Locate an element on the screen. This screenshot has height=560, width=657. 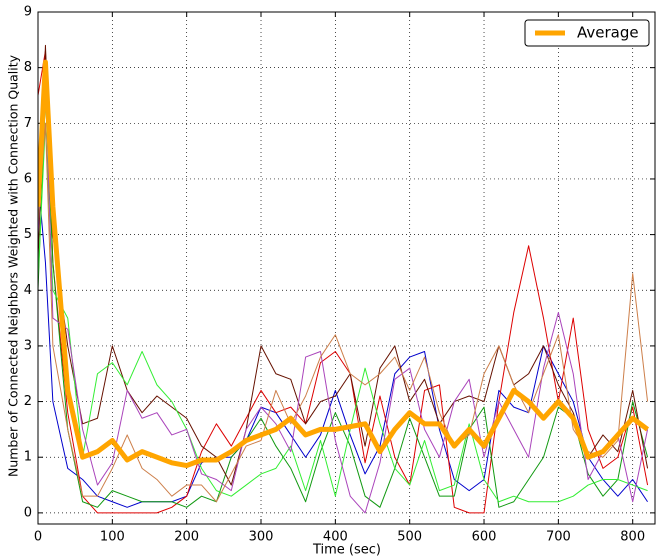
y-tick-label: 6 is located at coordinates (28, 178).